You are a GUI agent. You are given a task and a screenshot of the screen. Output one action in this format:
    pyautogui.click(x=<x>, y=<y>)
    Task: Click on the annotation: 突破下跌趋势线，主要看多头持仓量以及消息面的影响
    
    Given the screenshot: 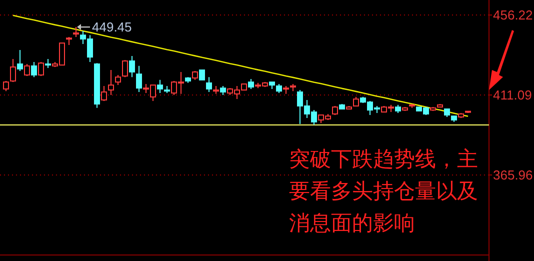 What is the action you would take?
    pyautogui.click(x=383, y=191)
    